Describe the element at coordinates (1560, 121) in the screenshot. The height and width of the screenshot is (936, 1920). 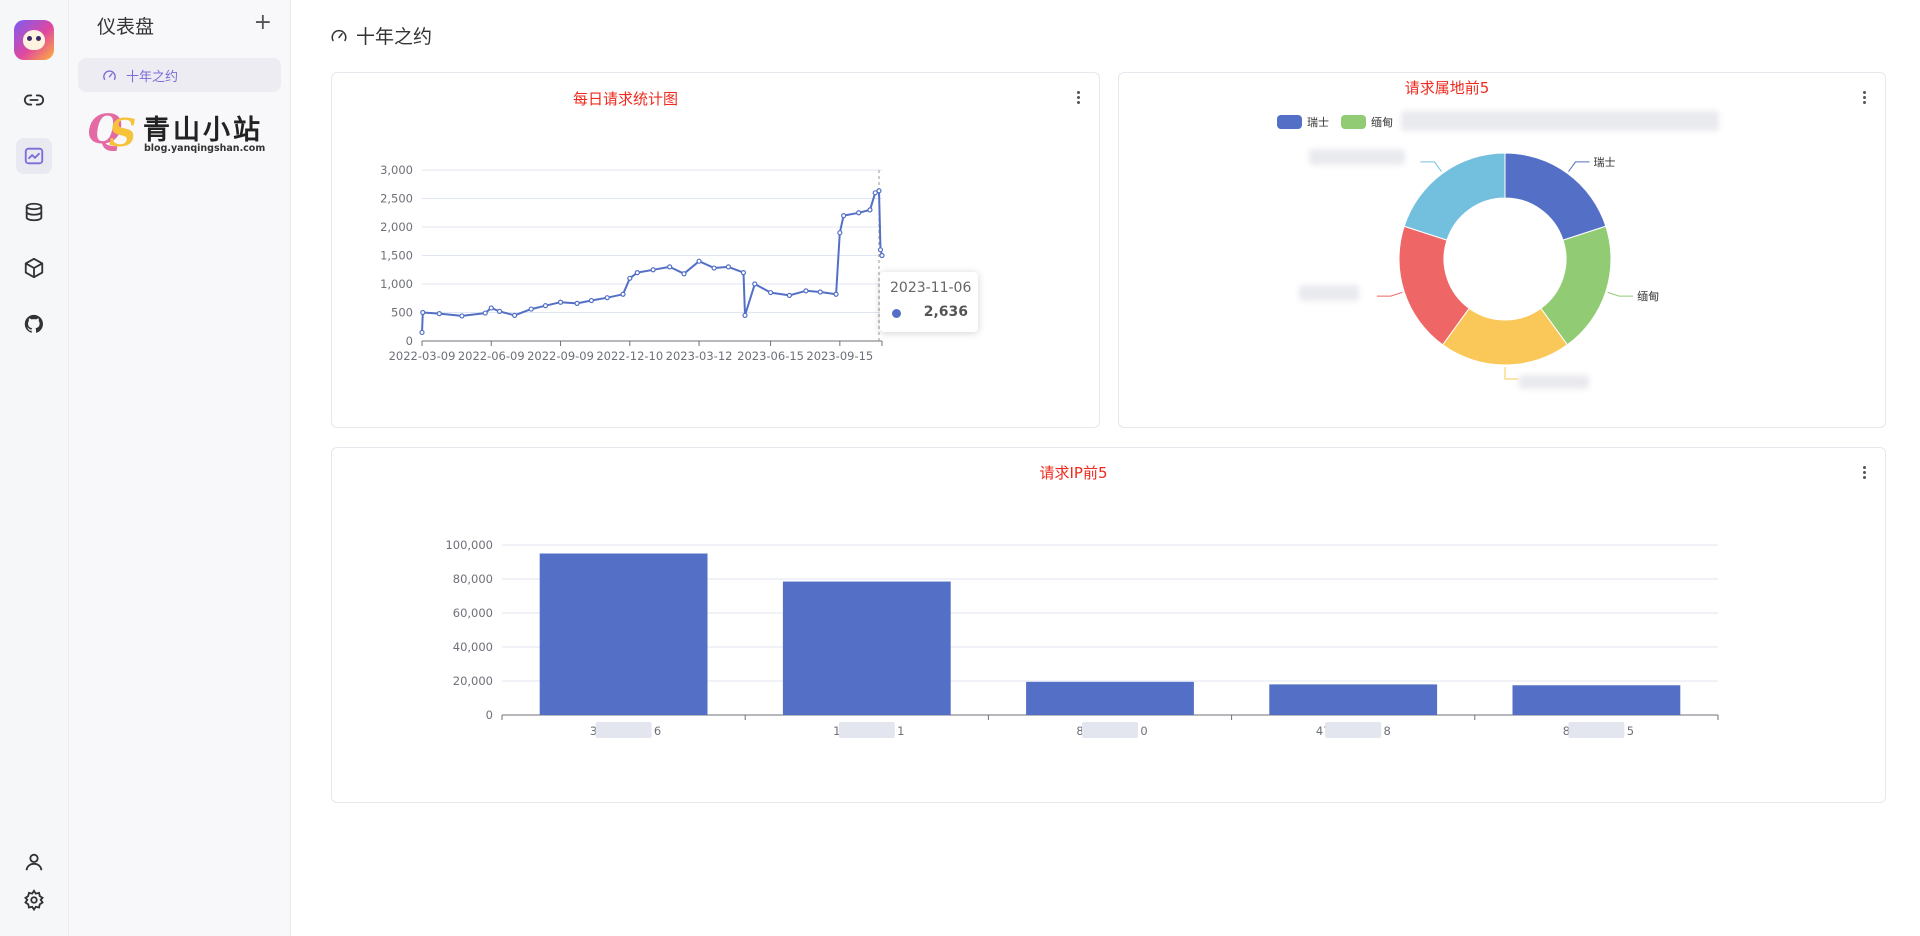
I see `redacted-legend` at that location.